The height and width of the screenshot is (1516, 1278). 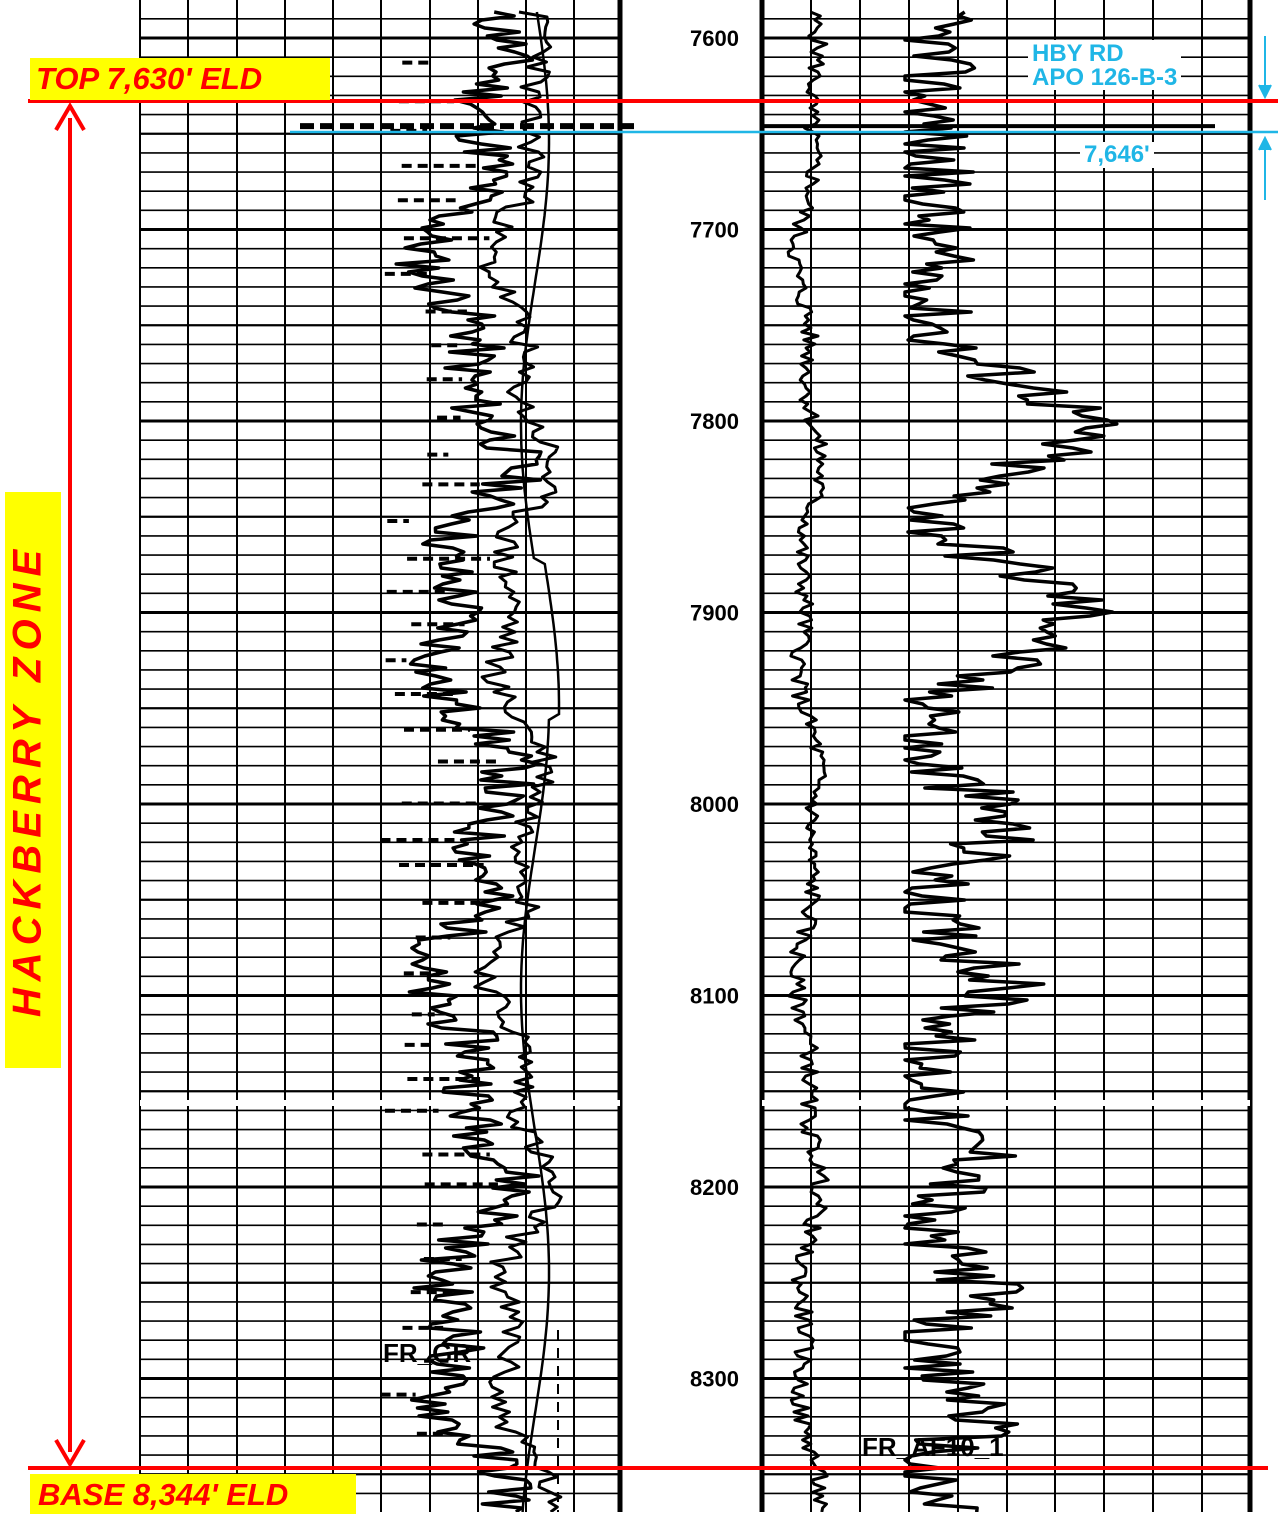 I want to click on marker-arrow-down-head, so click(x=1265, y=92).